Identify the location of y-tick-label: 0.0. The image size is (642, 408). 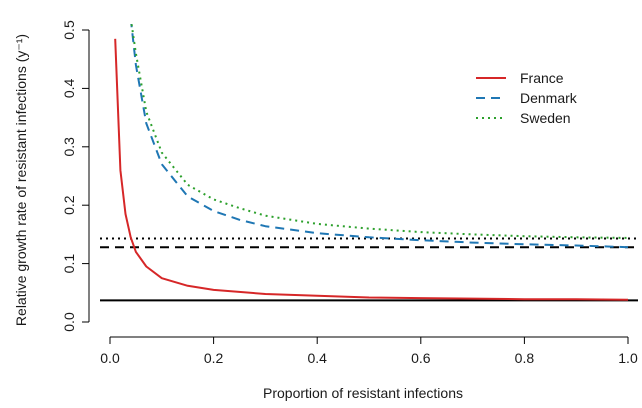
(69, 322).